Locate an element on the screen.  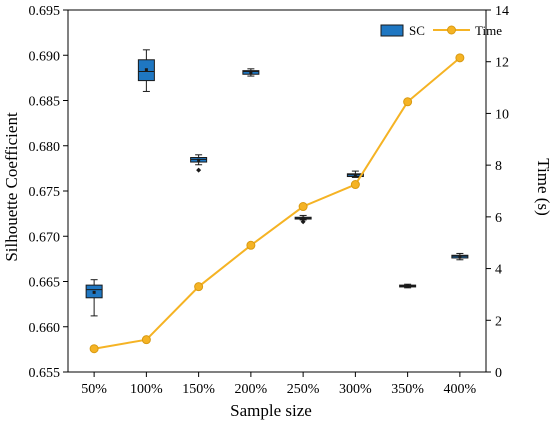
left-y-tick-label: 0.680 is located at coordinates (45, 147).